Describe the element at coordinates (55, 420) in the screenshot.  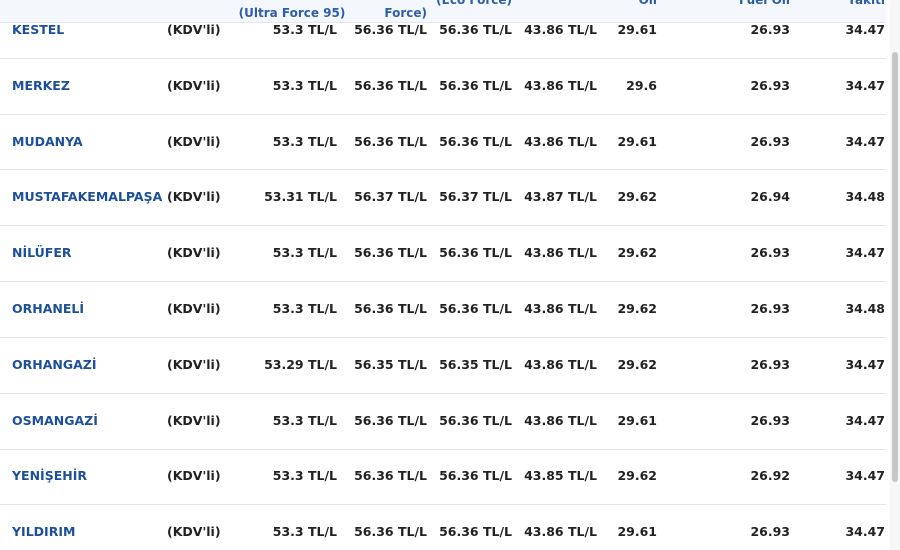
I see `district-link: OSMANGAZİ` at that location.